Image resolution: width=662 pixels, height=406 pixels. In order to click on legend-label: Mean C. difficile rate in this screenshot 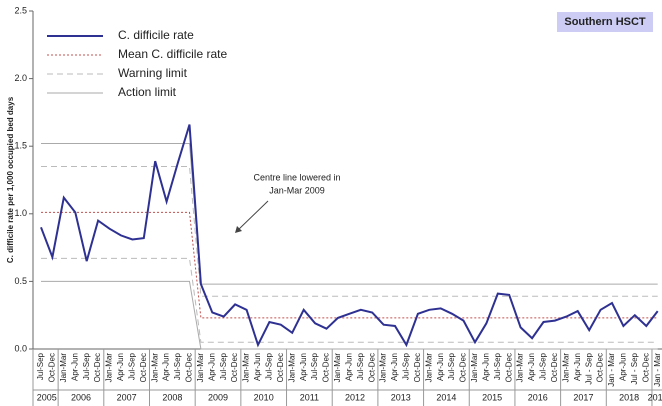, I will do `click(172, 54)`.